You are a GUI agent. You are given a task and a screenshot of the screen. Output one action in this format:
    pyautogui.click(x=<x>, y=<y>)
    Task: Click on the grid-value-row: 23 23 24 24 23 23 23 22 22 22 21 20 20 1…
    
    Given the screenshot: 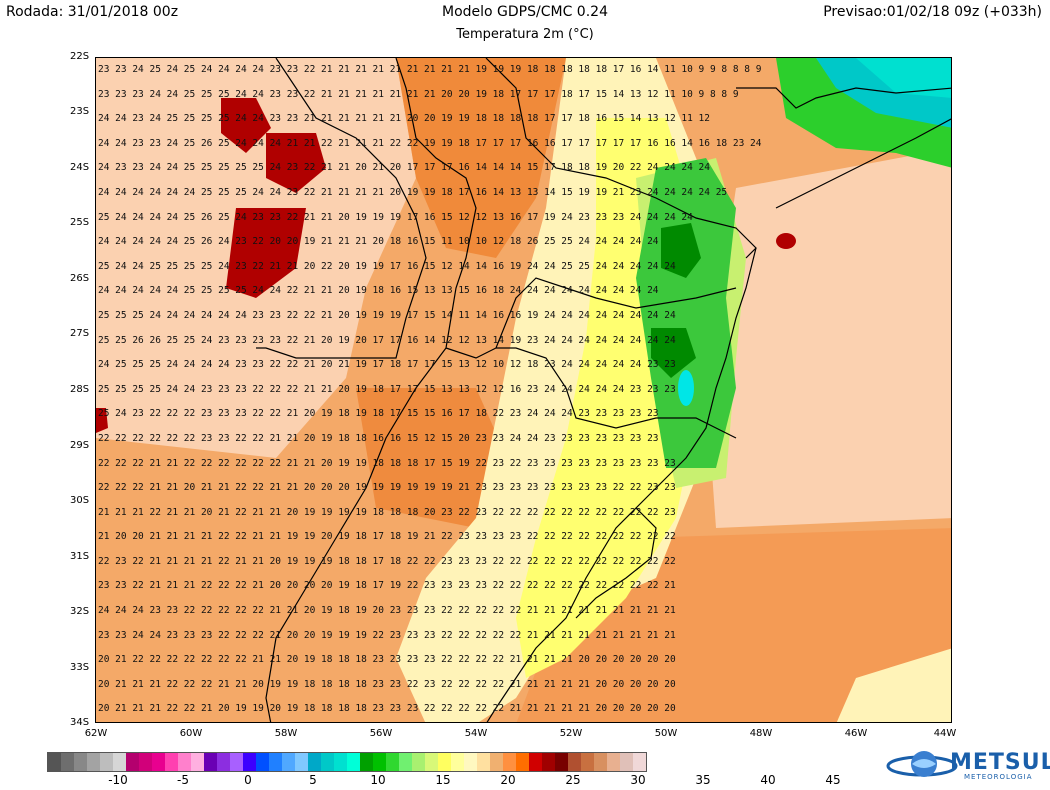 What is the action you would take?
    pyautogui.click(x=387, y=635)
    